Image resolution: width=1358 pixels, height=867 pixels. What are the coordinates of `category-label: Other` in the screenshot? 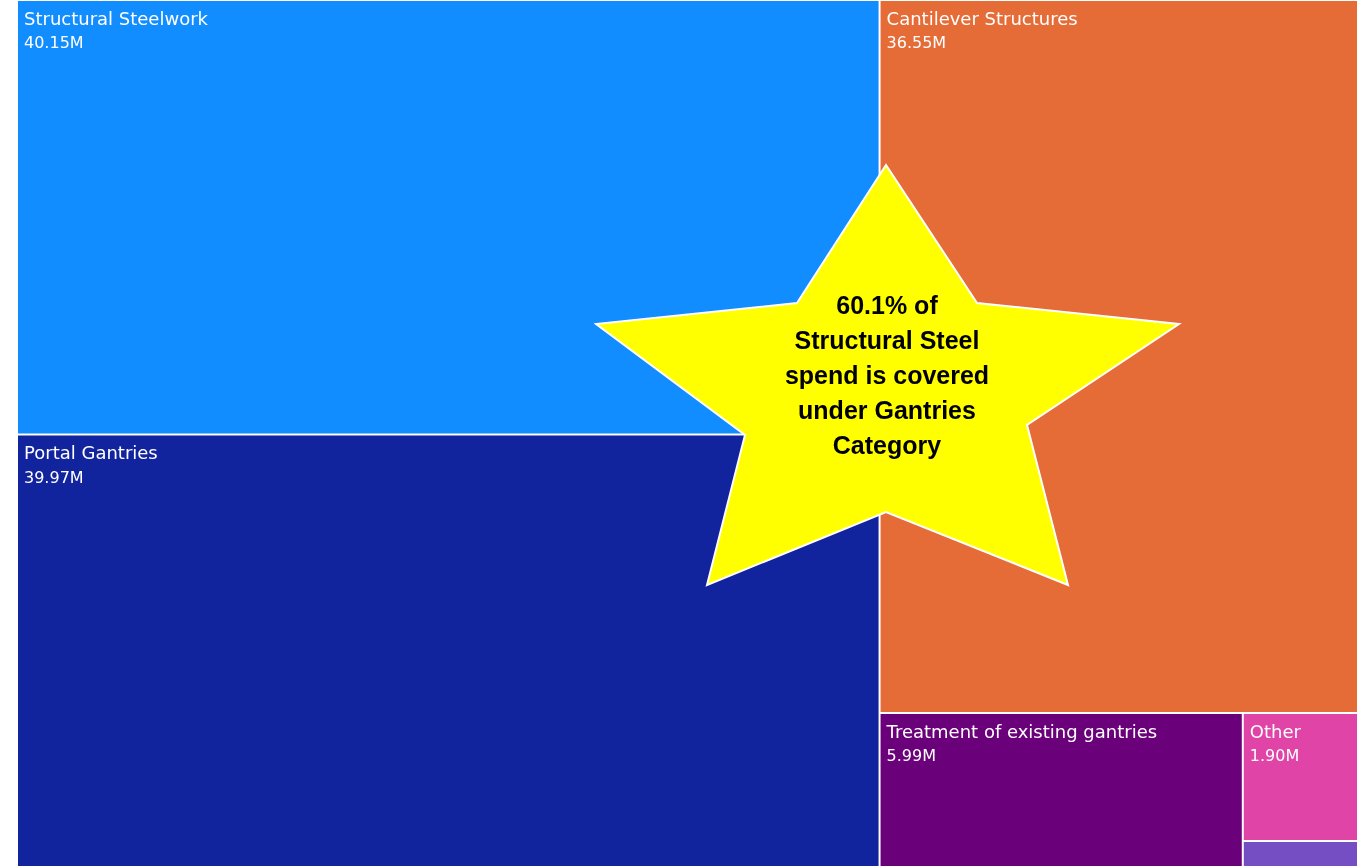 It's located at (1275, 731).